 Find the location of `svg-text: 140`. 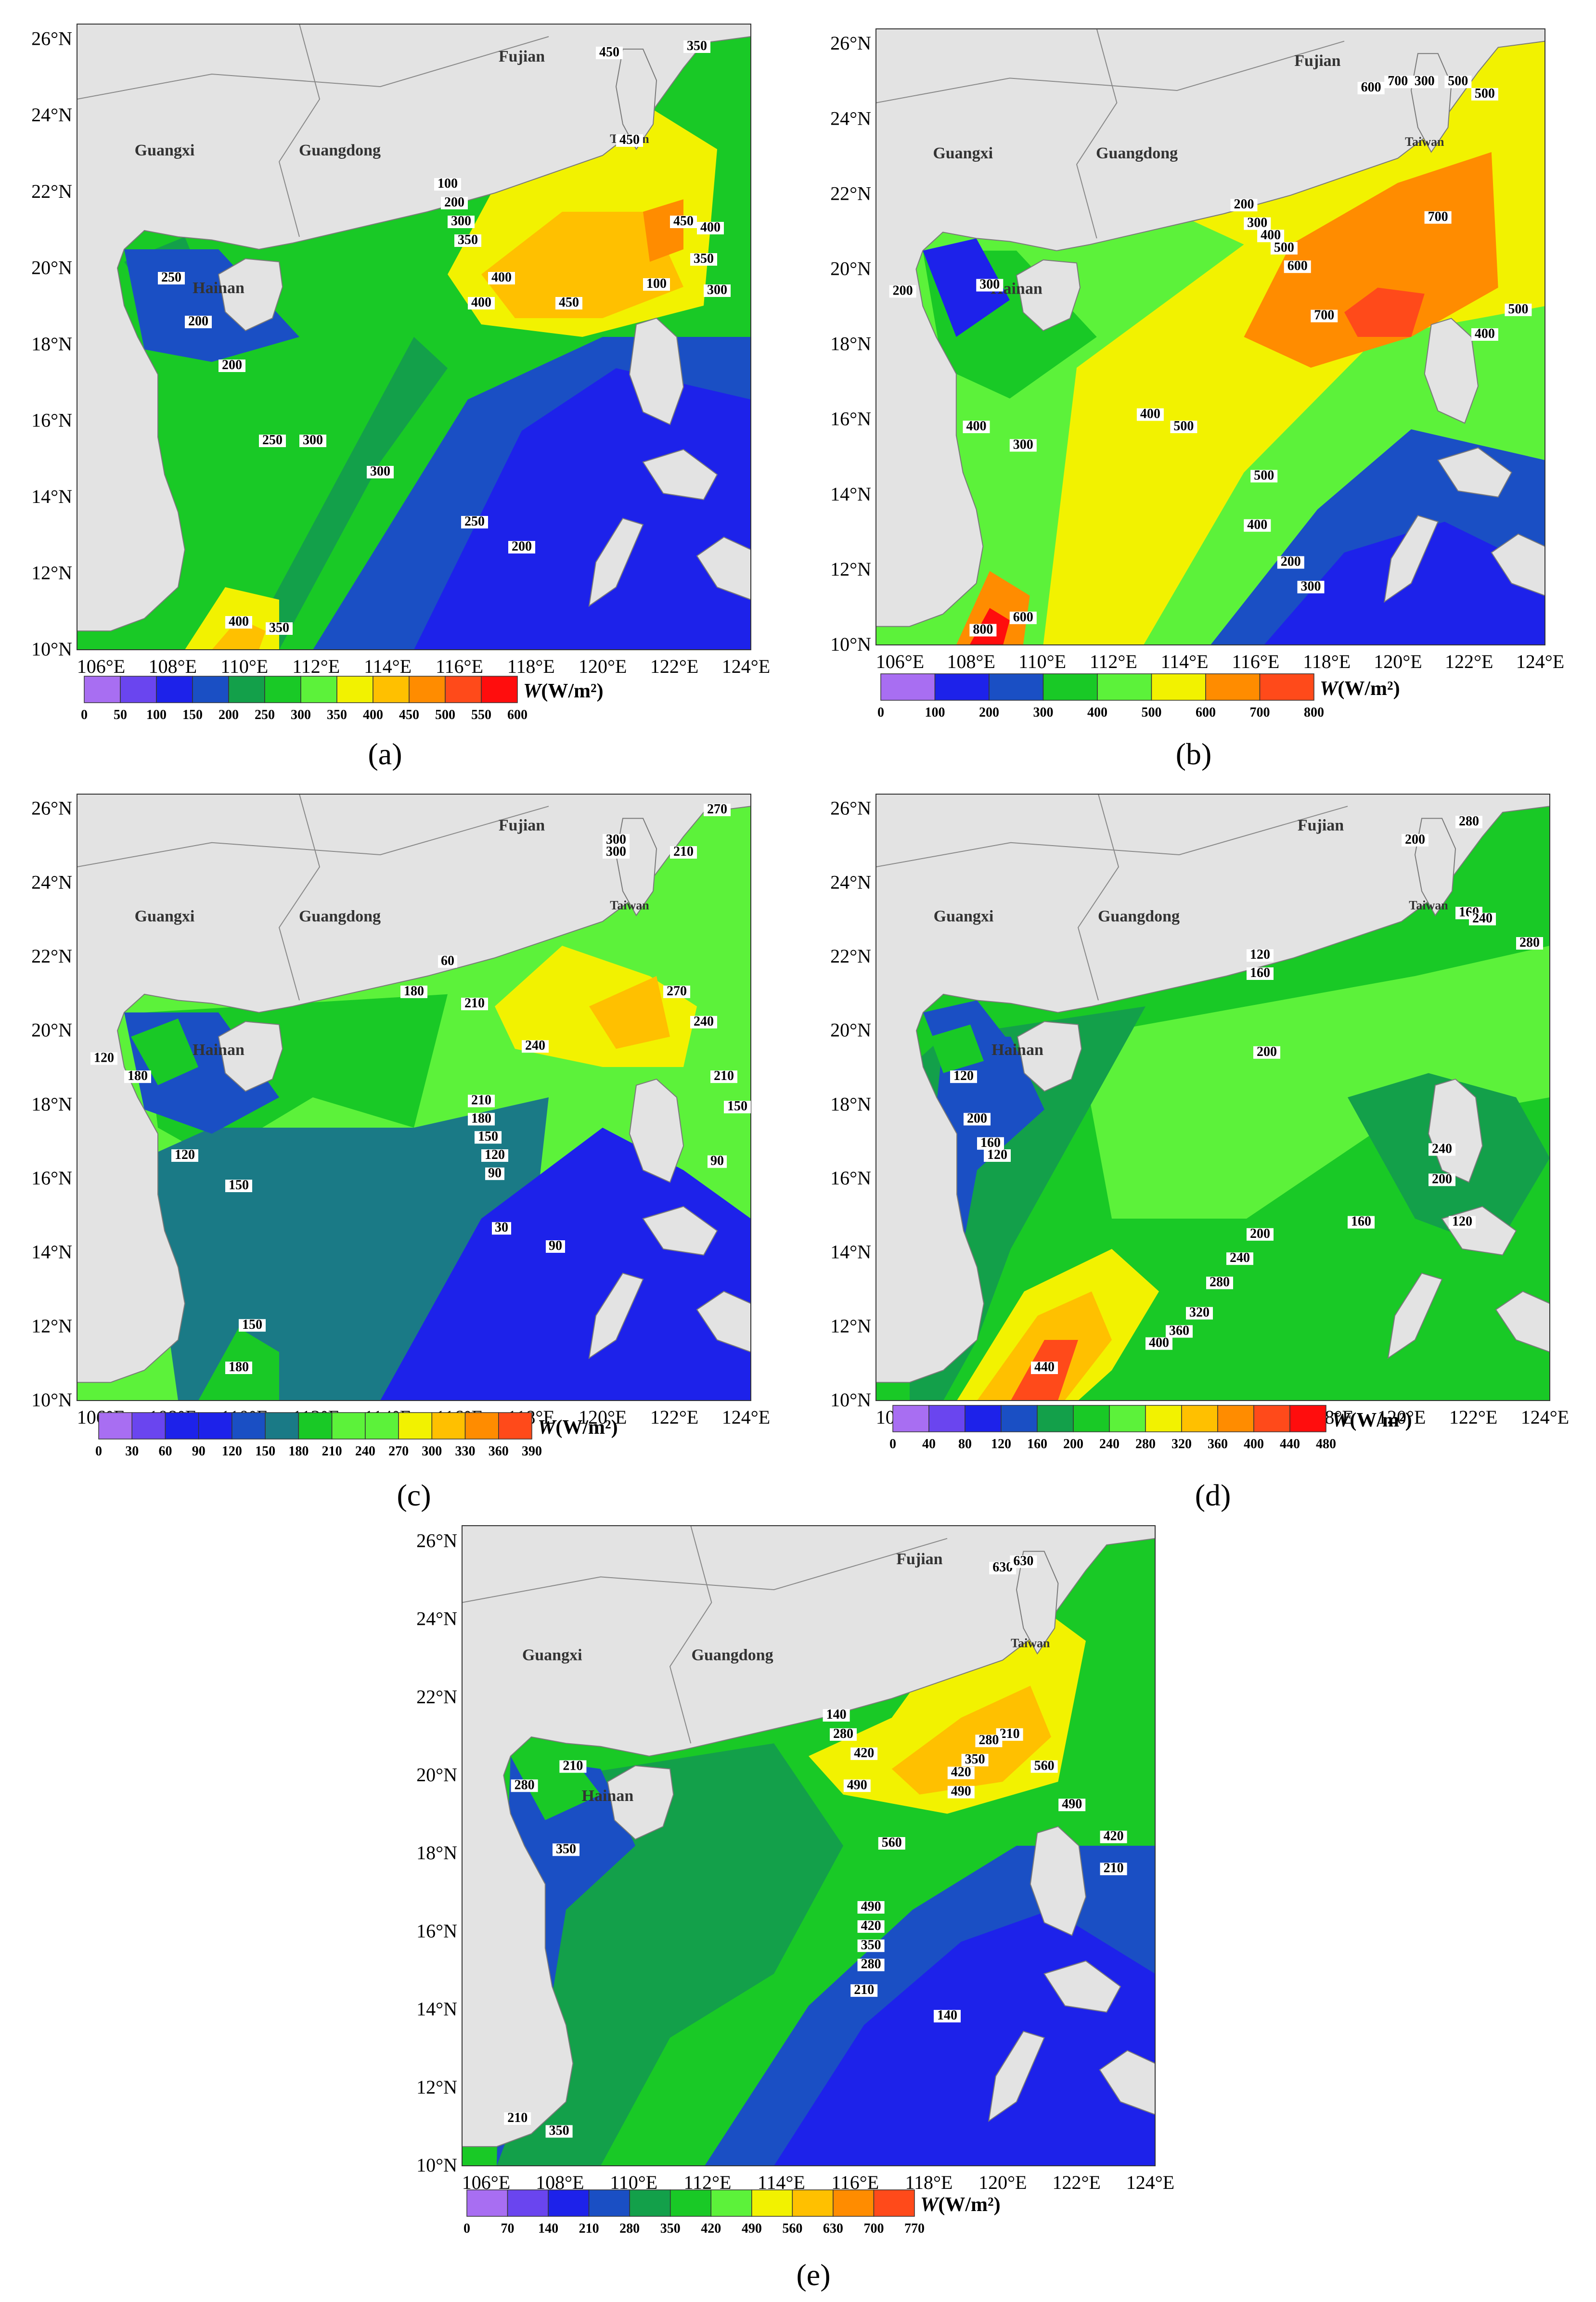

svg-text: 140 is located at coordinates (837, 1714).